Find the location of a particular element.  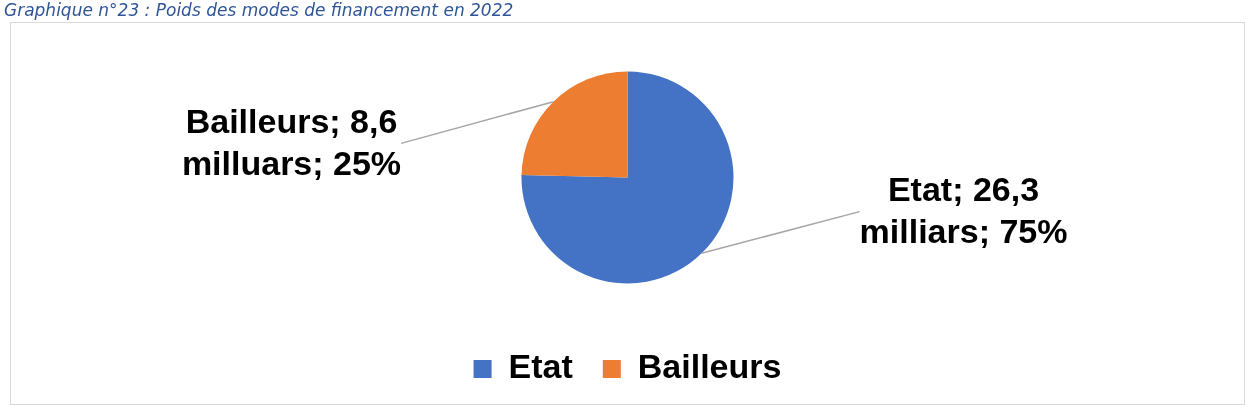

chart-title: Graphique n°23 : Poids des modes de financement en 2022 is located at coordinates (259, 10).